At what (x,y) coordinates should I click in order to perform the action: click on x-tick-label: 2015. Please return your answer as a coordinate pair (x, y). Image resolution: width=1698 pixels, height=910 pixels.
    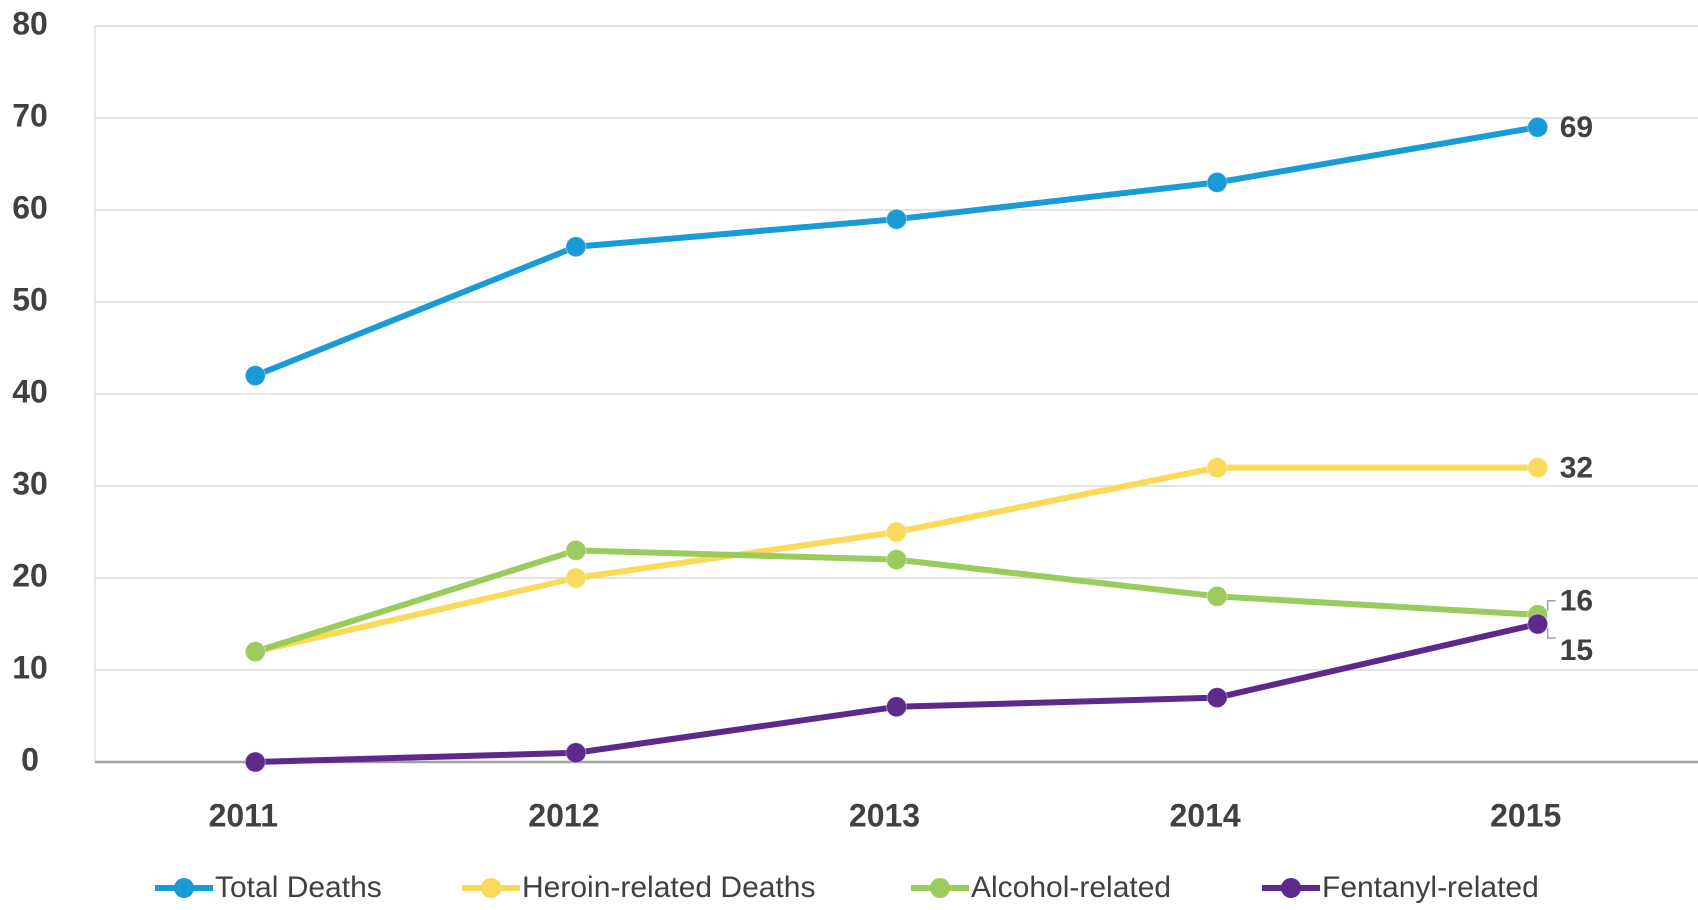
    Looking at the image, I should click on (1525, 815).